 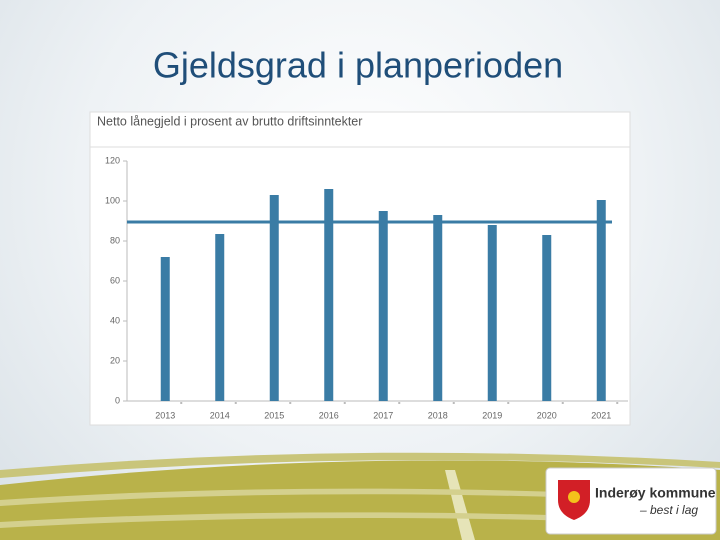 What do you see at coordinates (115, 320) in the screenshot?
I see `y-tick-label: 40` at bounding box center [115, 320].